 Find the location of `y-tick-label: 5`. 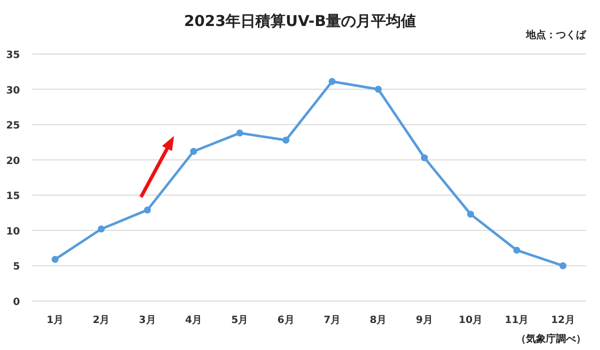

y-tick-label: 5 is located at coordinates (16, 267).